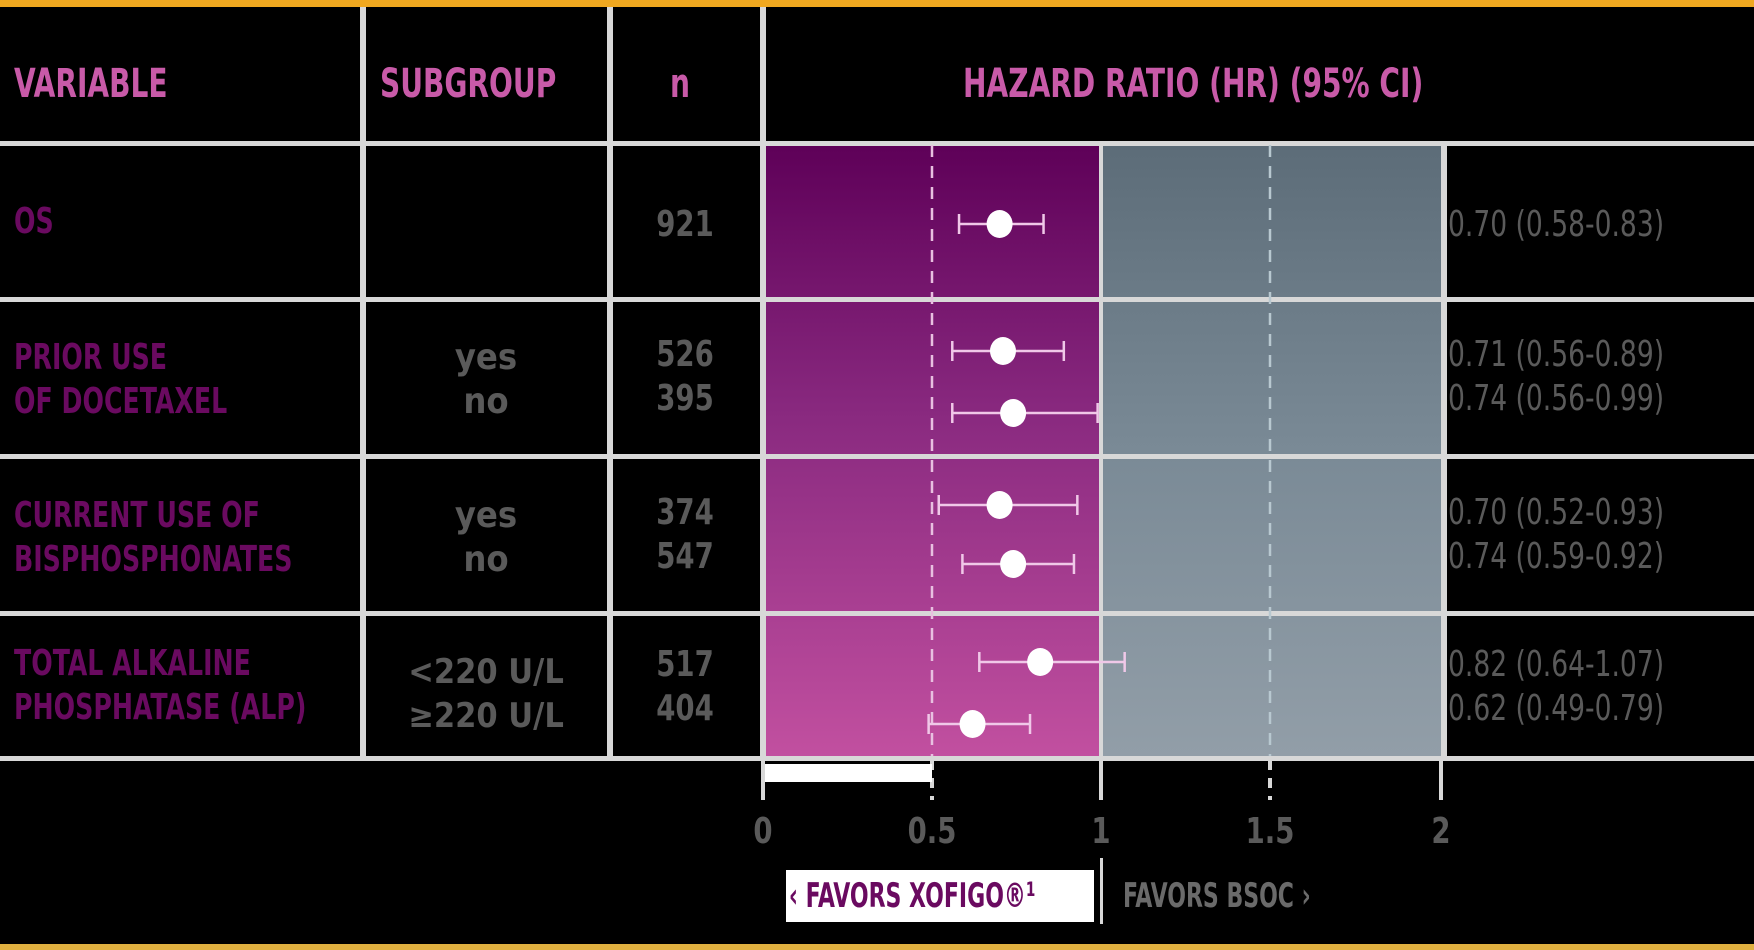 Image resolution: width=1754 pixels, height=950 pixels. Describe the element at coordinates (685, 664) in the screenshot. I see `n-value: 517` at that location.